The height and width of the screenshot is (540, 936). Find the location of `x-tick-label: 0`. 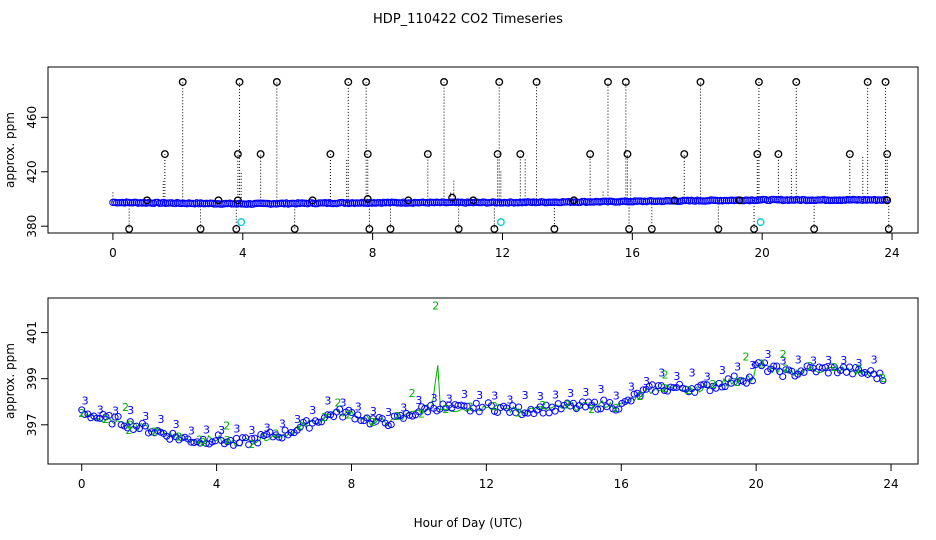

x-tick-label: 0 is located at coordinates (82, 484).